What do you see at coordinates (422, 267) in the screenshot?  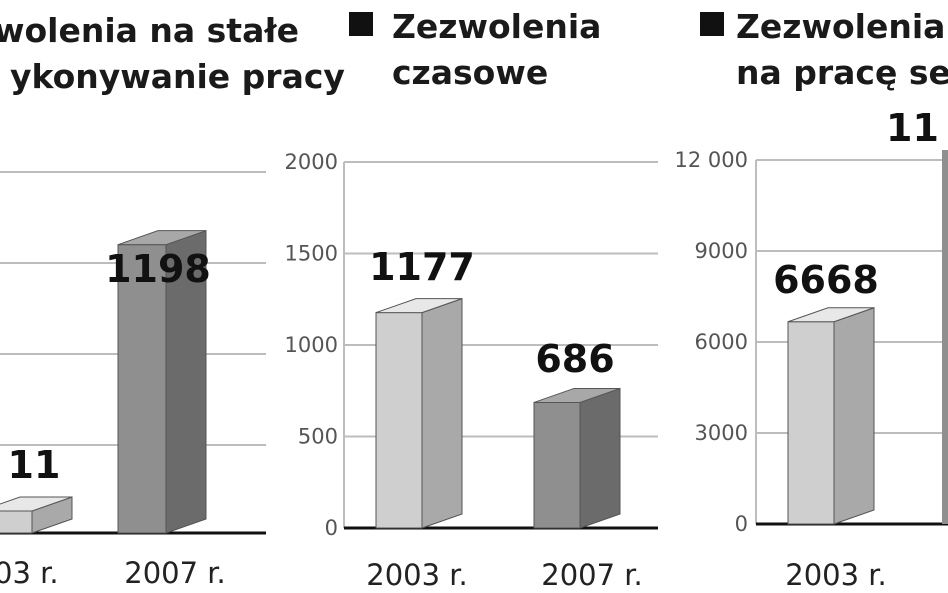 I see `panel2-value-label-2003: 1177` at bounding box center [422, 267].